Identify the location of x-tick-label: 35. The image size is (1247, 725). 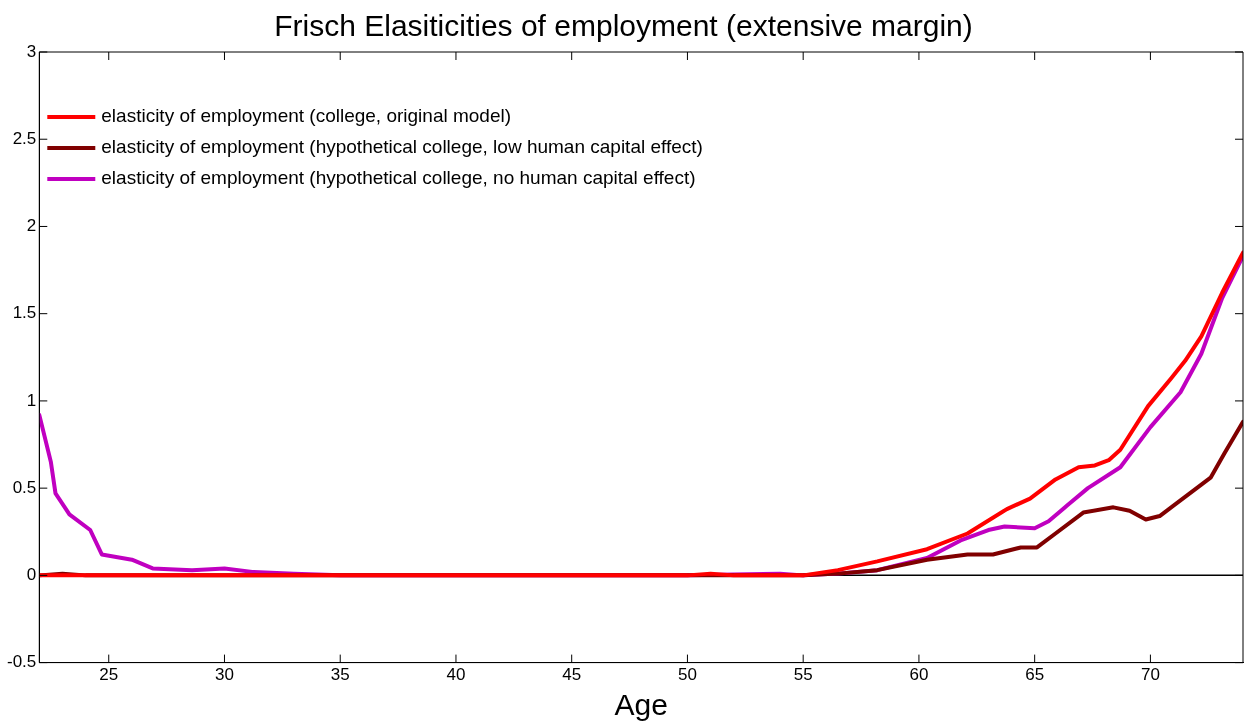
(340, 675).